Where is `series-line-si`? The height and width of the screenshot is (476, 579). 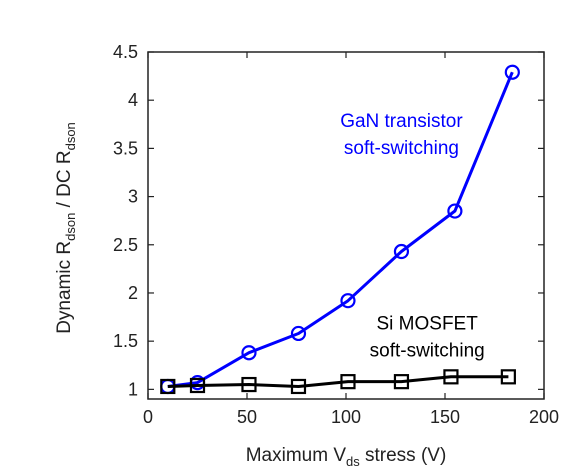 series-line-si is located at coordinates (338, 381).